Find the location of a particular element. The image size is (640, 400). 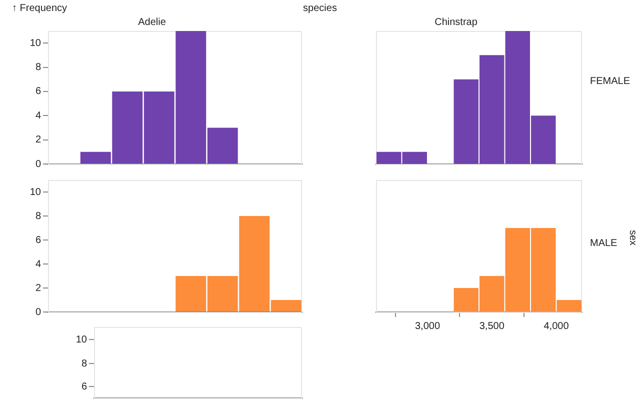

text: MALE is located at coordinates (604, 243).